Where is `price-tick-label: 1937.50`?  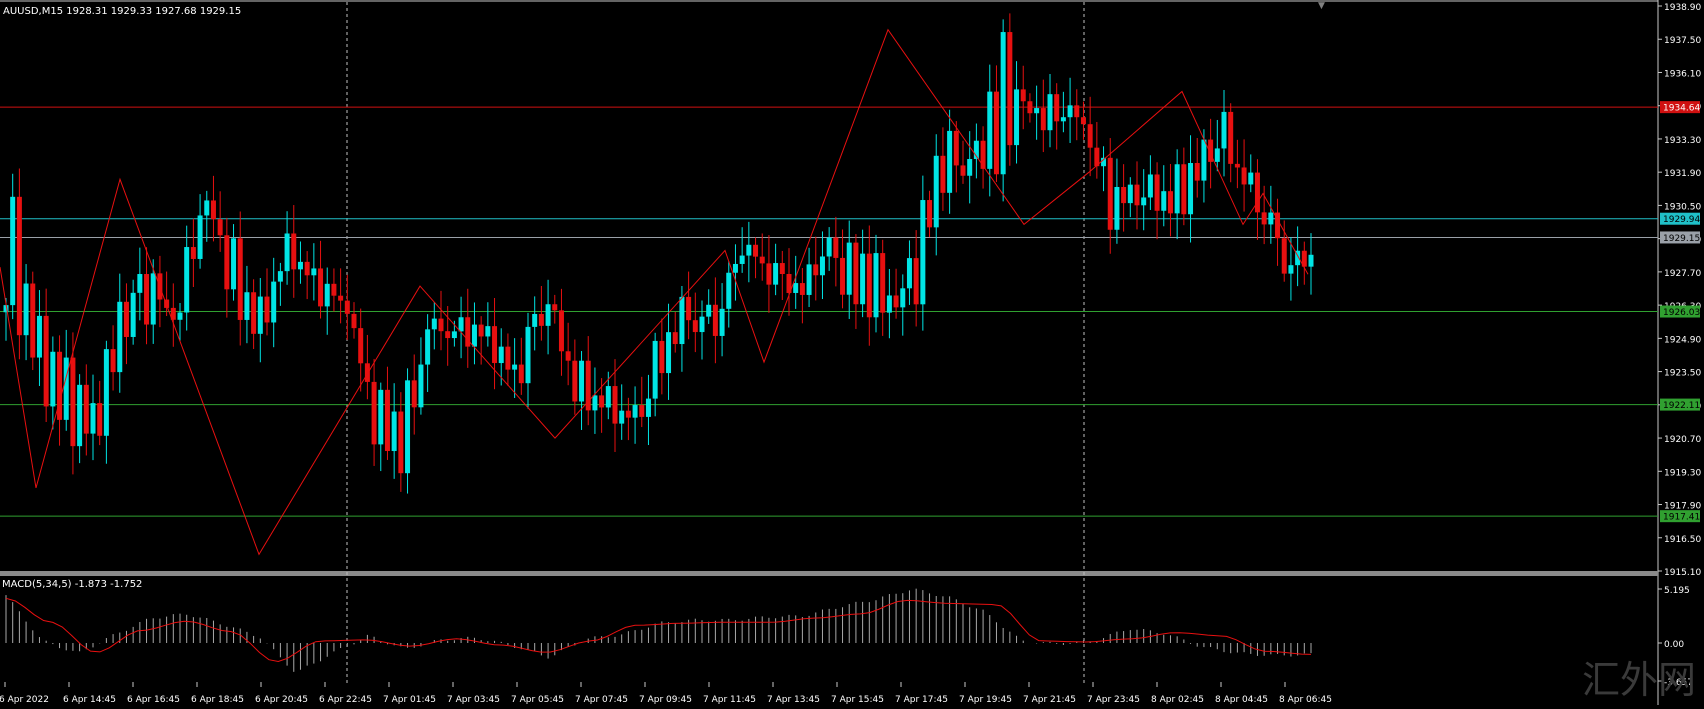
price-tick-label: 1937.50 is located at coordinates (1682, 41).